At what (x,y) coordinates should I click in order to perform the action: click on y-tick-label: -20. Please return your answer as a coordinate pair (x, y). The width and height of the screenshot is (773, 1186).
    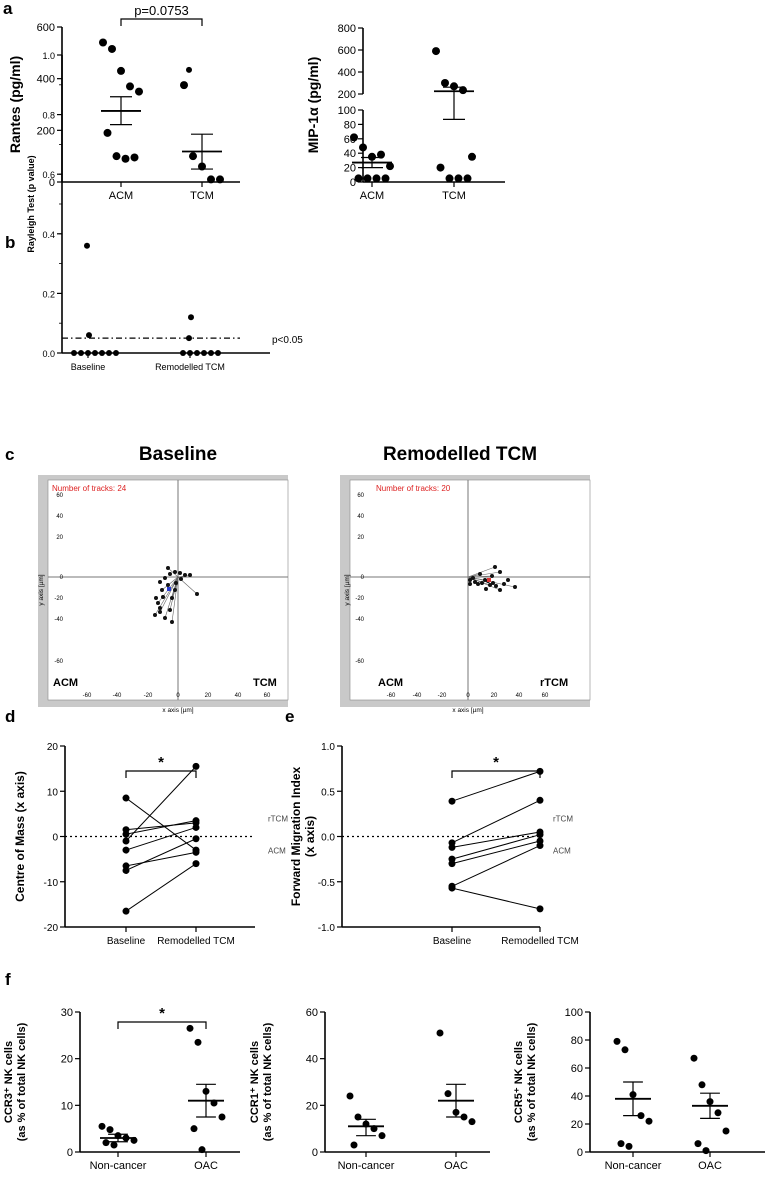
    Looking at the image, I should click on (51, 928).